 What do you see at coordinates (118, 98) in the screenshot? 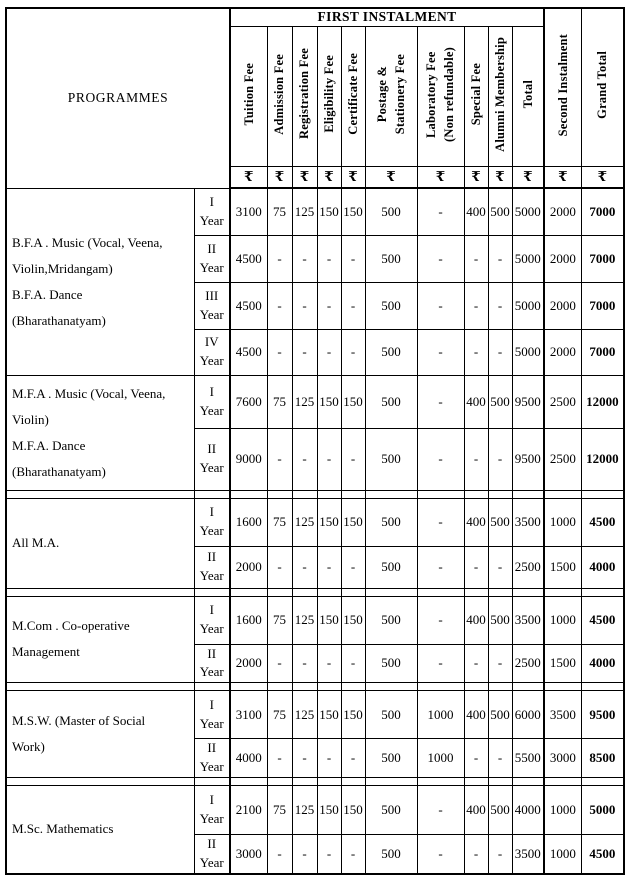
I see `programmes-header: PROGRAMMES` at bounding box center [118, 98].